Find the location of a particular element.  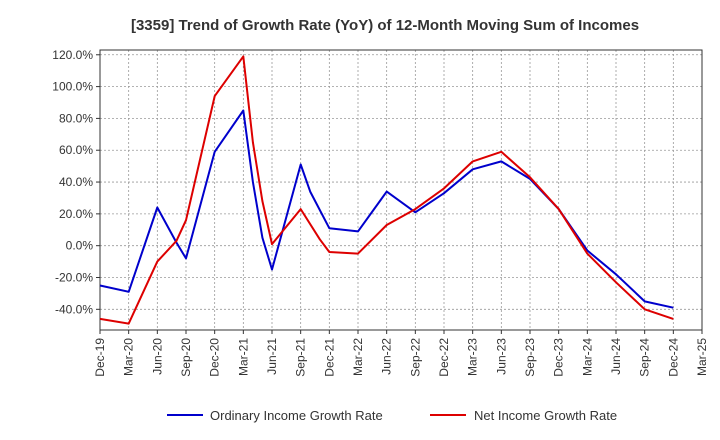

legend-label-net: Net Income Growth Rate is located at coordinates (545, 415).